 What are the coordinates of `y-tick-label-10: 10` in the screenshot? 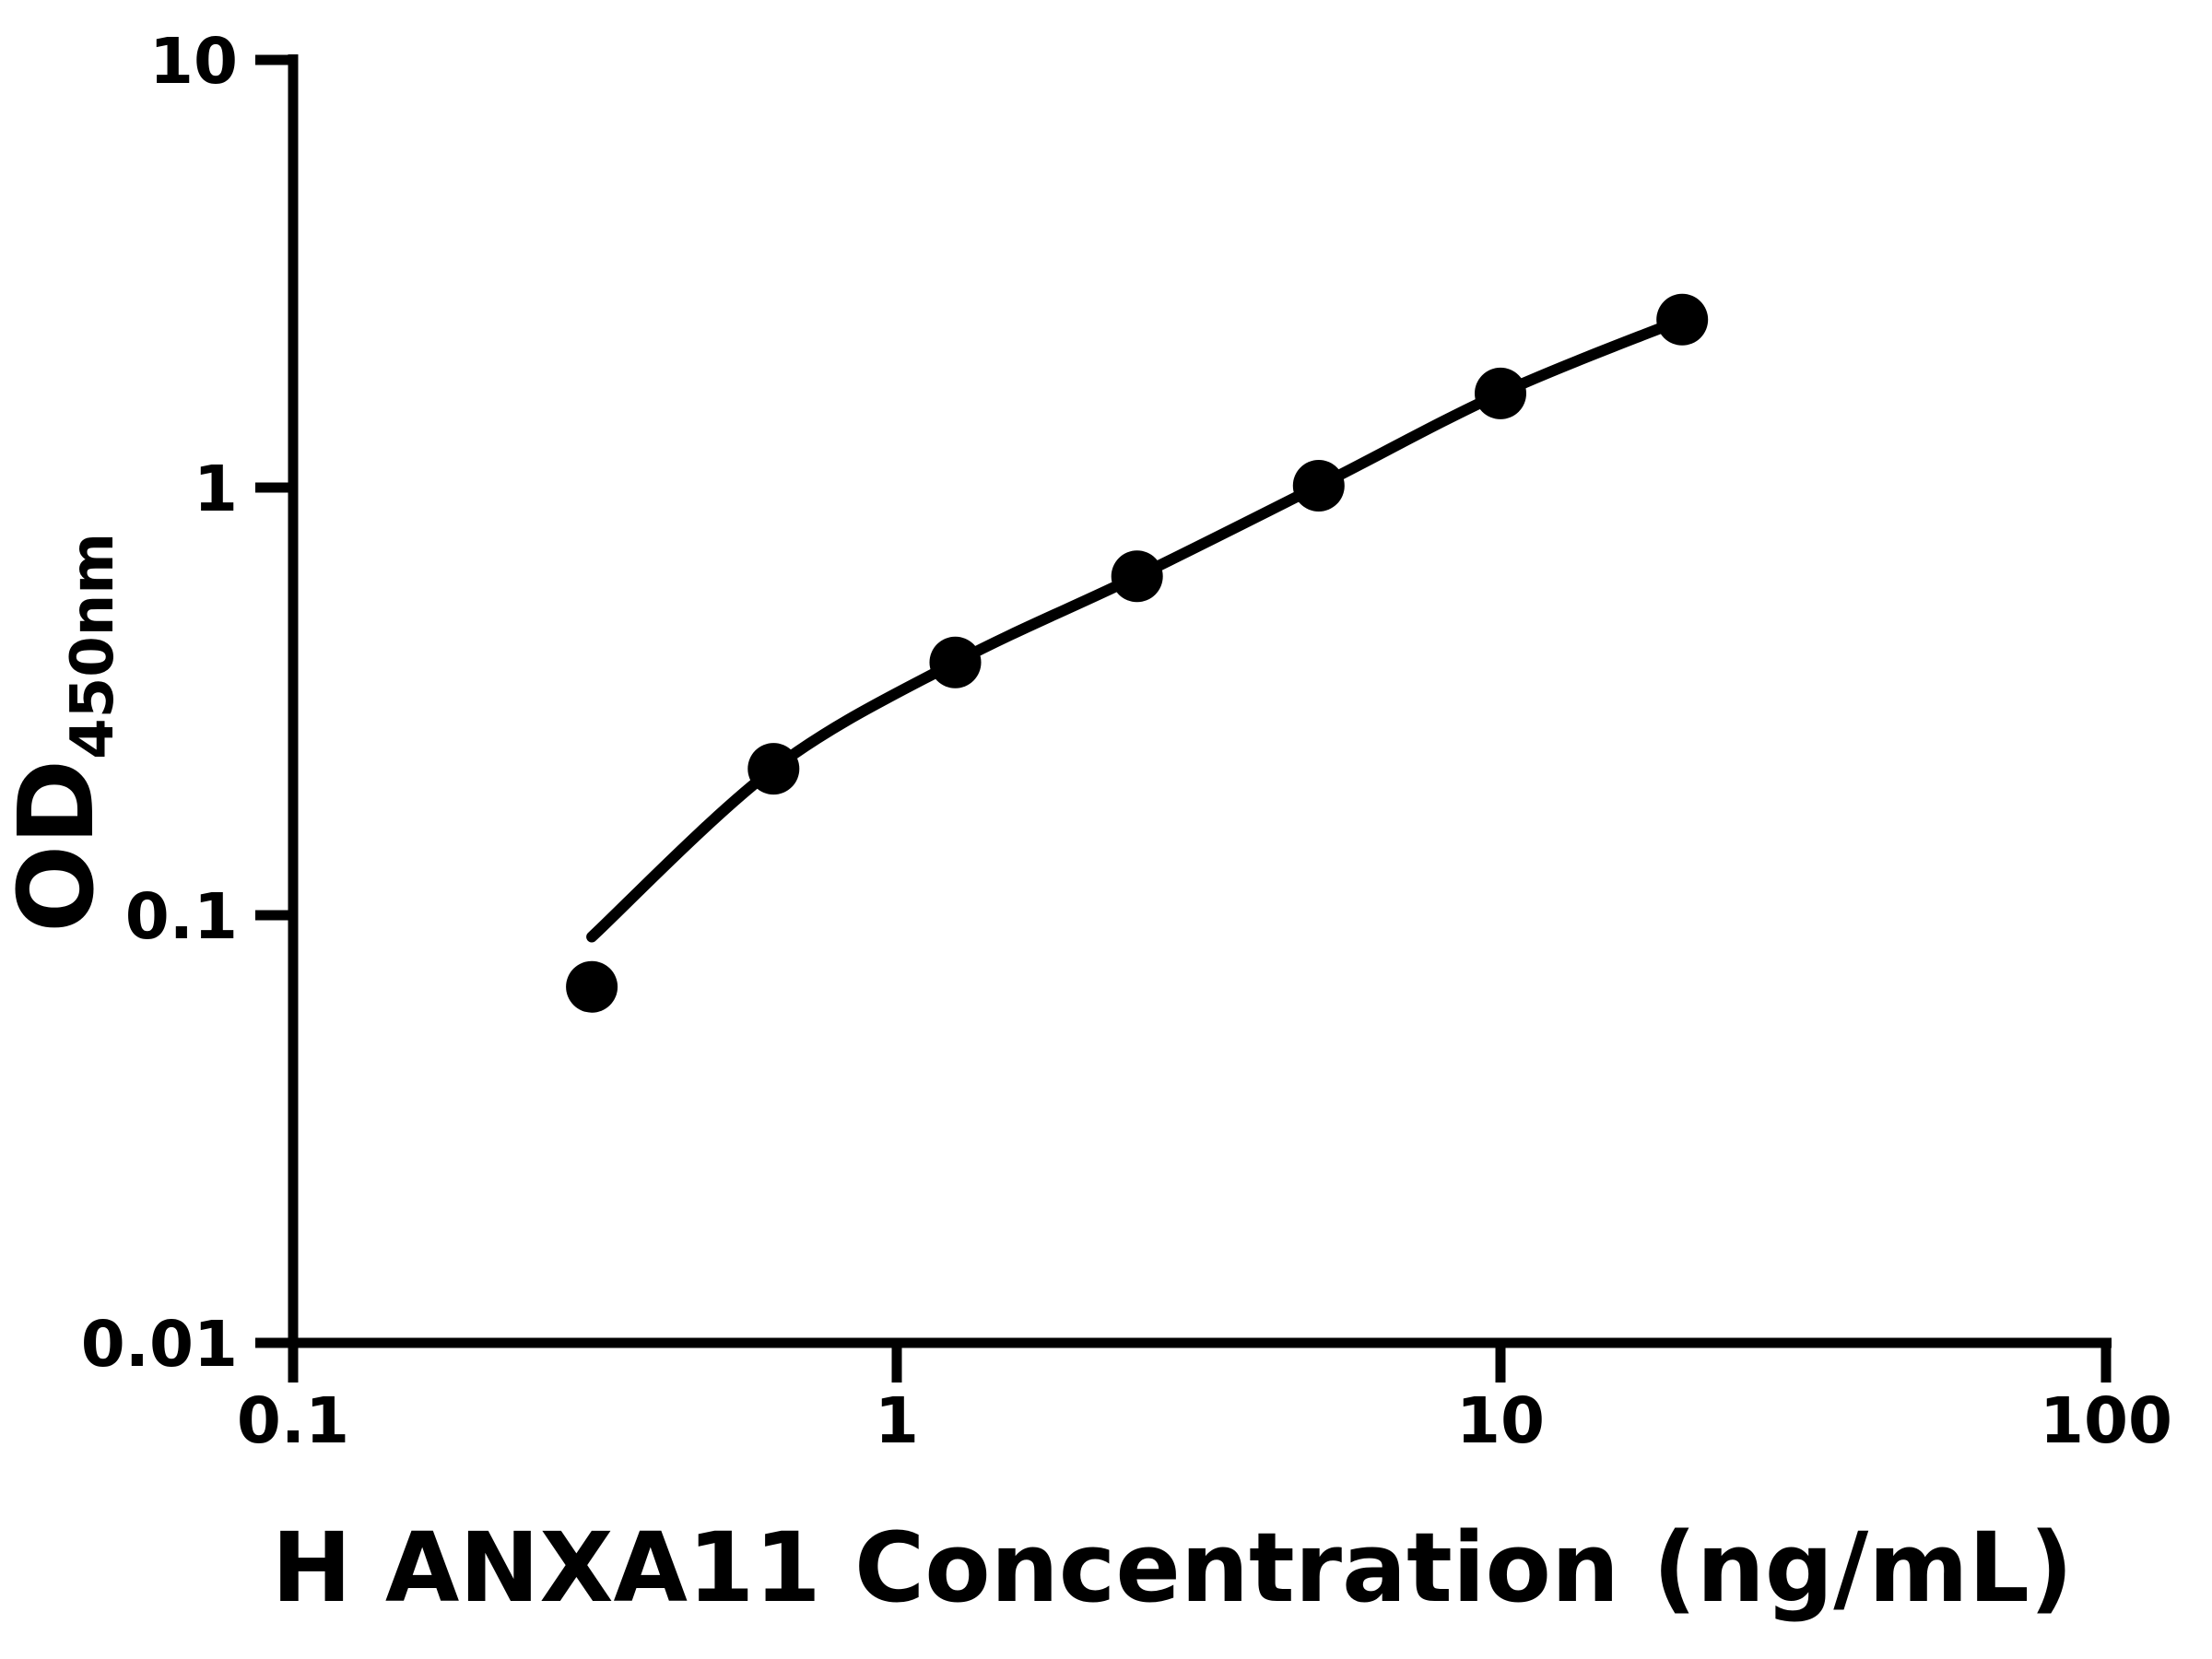 It's located at (193, 62).